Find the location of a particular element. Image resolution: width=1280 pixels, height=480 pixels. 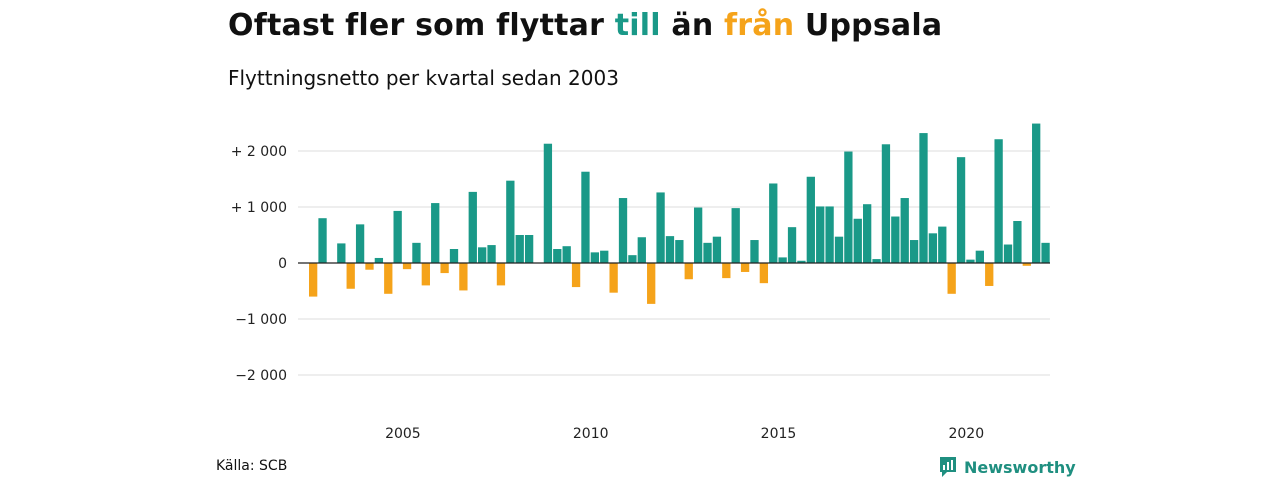

bar-2022-q2 is located at coordinates (1036, 193).